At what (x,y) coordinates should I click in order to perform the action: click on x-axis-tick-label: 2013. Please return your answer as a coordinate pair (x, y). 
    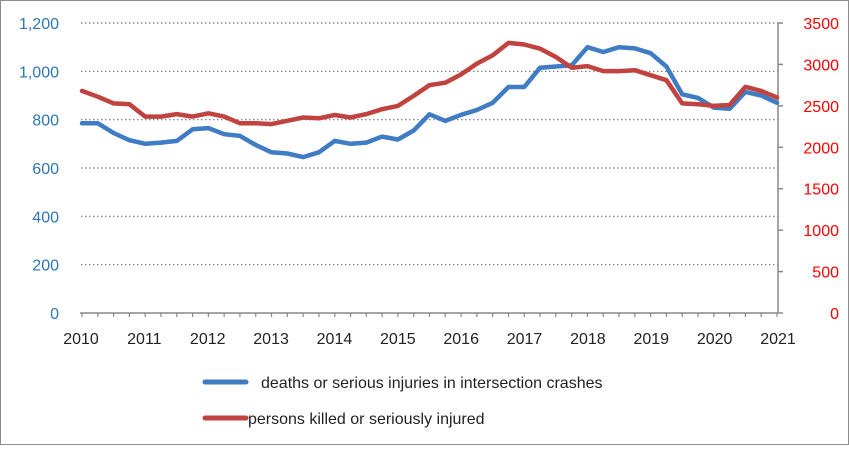
    Looking at the image, I should click on (271, 339).